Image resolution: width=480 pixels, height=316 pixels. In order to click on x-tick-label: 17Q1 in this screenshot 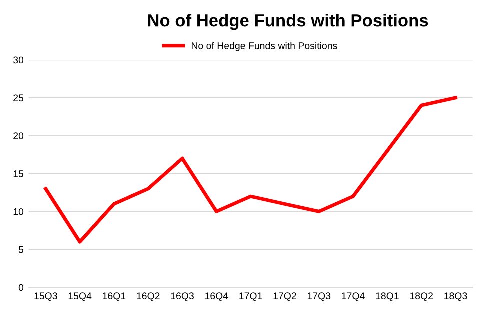, I will do `click(251, 297)`.